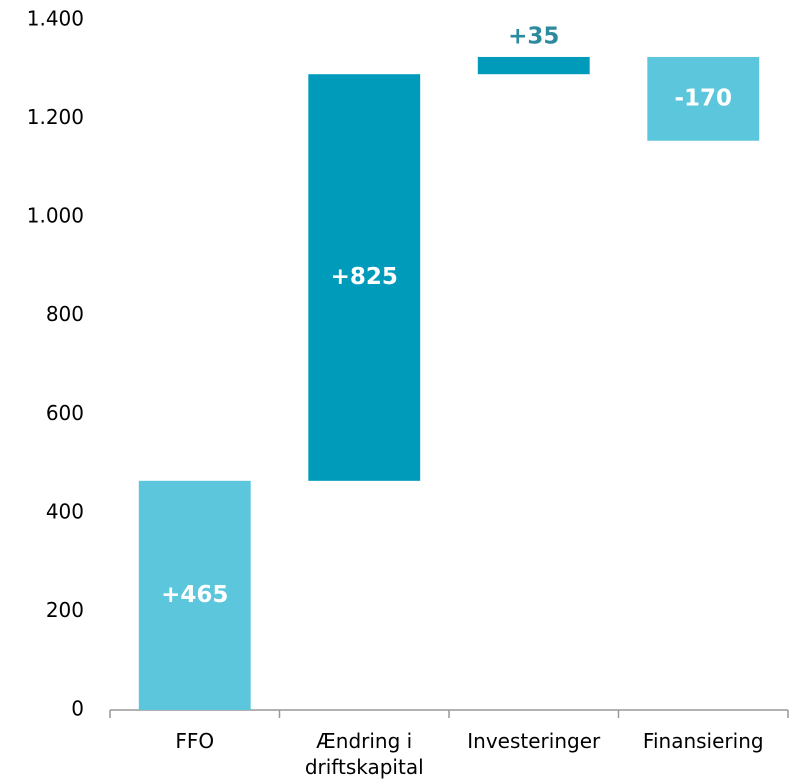 The height and width of the screenshot is (781, 789). Describe the element at coordinates (65, 610) in the screenshot. I see `y-tick-label: 200` at that location.